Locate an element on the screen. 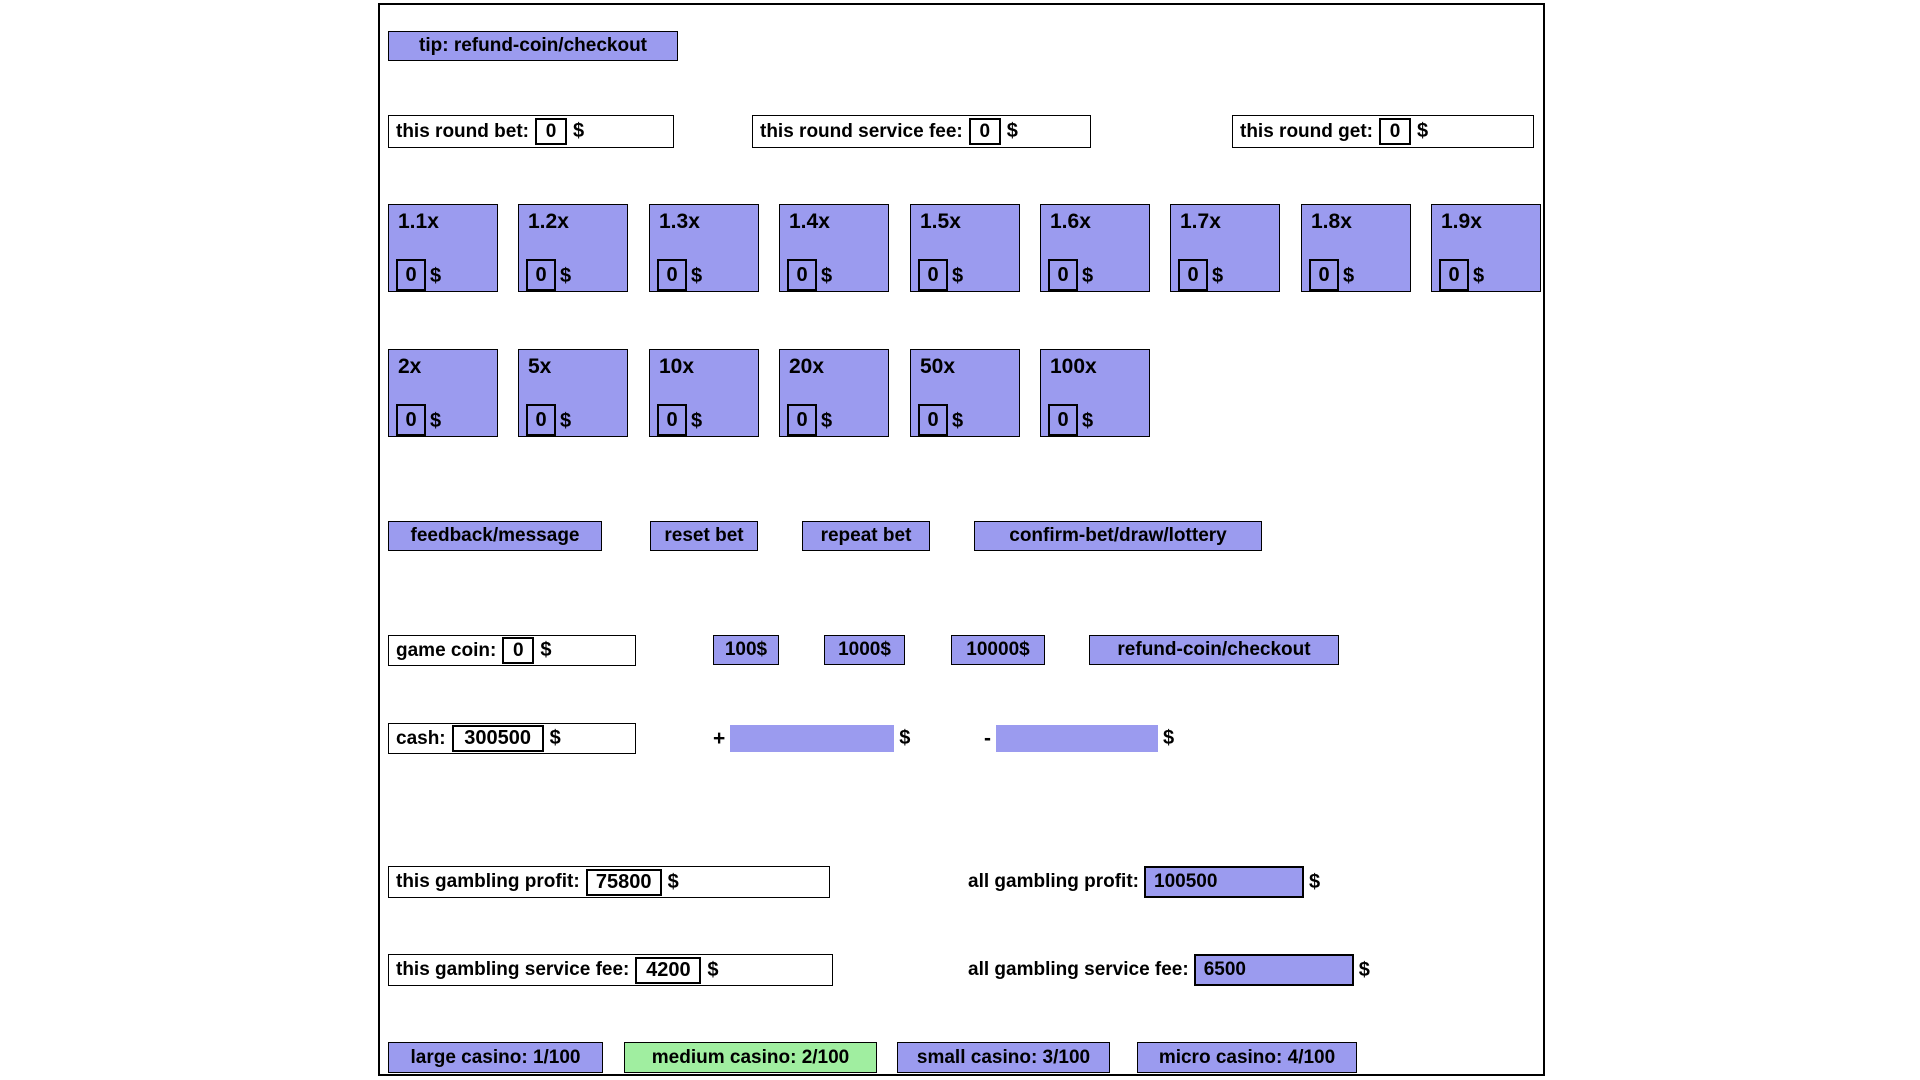  multiplier-label: 20x is located at coordinates (807, 366).